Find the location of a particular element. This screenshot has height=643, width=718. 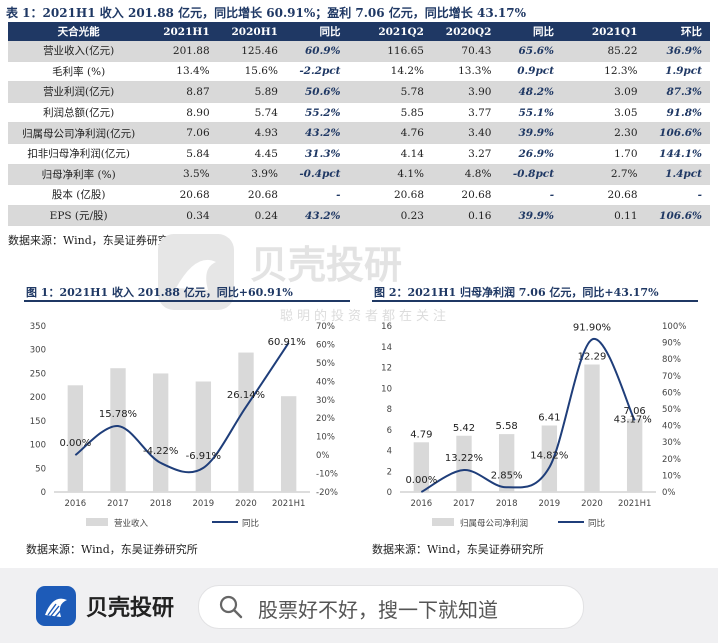

left-axis-tick: 150 is located at coordinates (38, 422).